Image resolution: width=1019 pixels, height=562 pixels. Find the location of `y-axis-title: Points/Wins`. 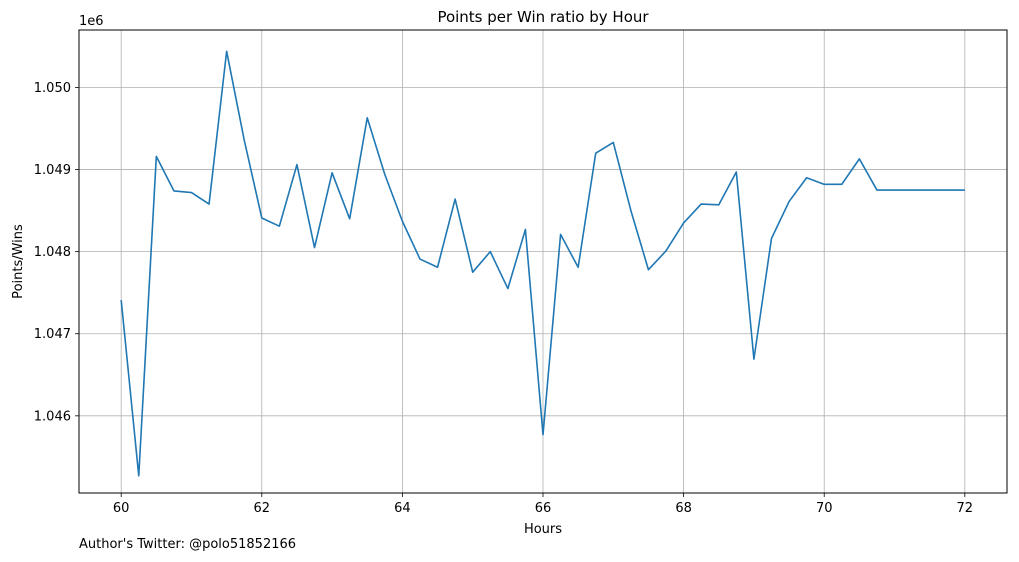

y-axis-title: Points/Wins is located at coordinates (18, 261).